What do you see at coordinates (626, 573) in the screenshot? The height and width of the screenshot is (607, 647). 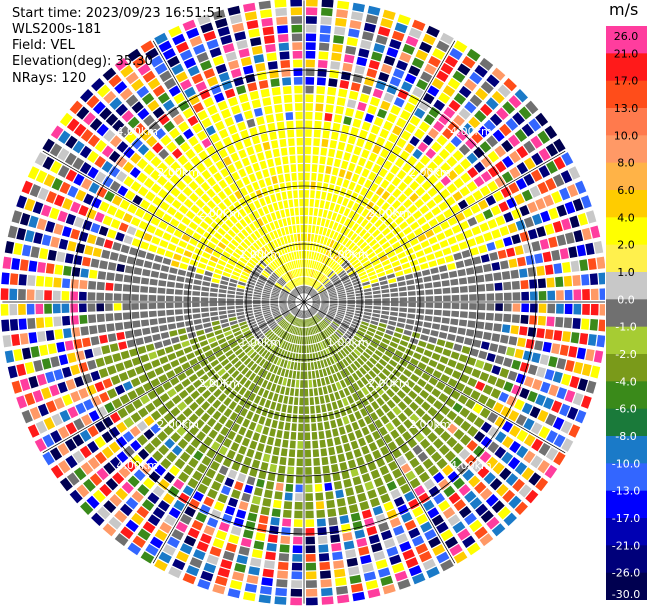 I see `colorbar-tick-label: -26.0` at bounding box center [626, 573].